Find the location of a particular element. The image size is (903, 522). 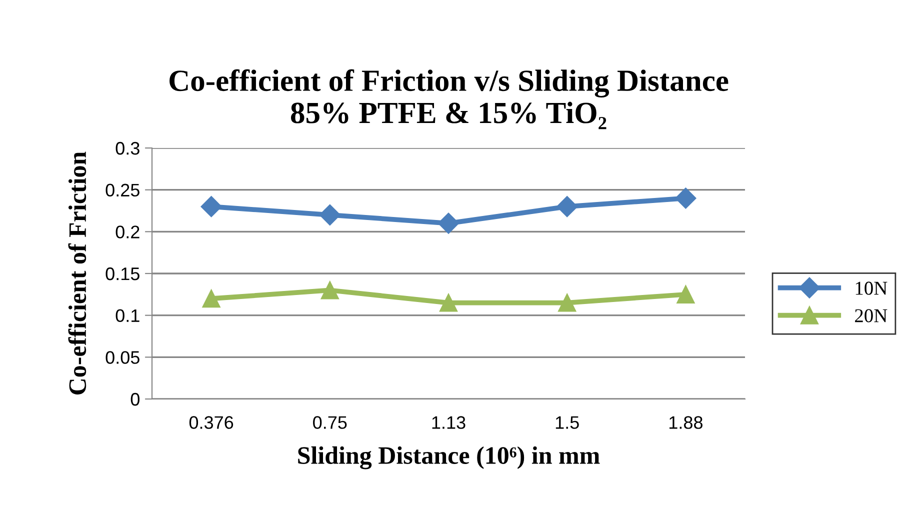

y-tick-label: 0.3 is located at coordinates (128, 148).